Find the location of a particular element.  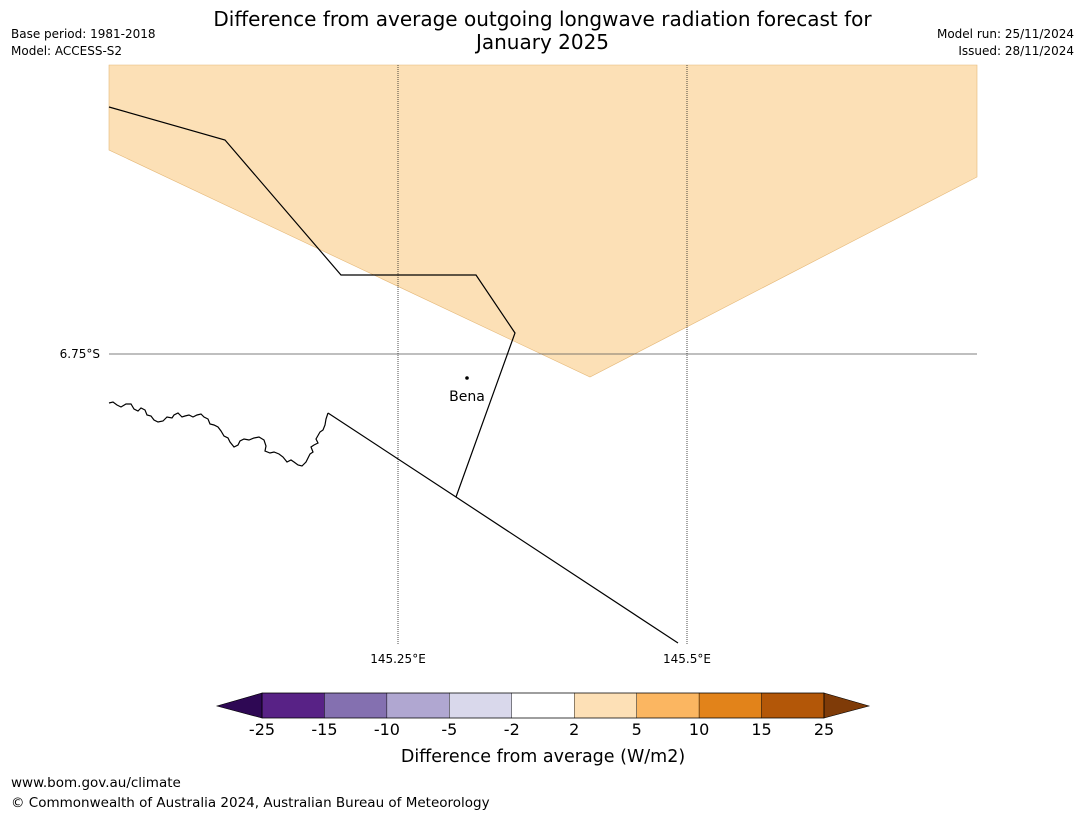

meta-right: Model run: 25/11/2024 Issued: 28/11/2024 is located at coordinates (1005, 43).